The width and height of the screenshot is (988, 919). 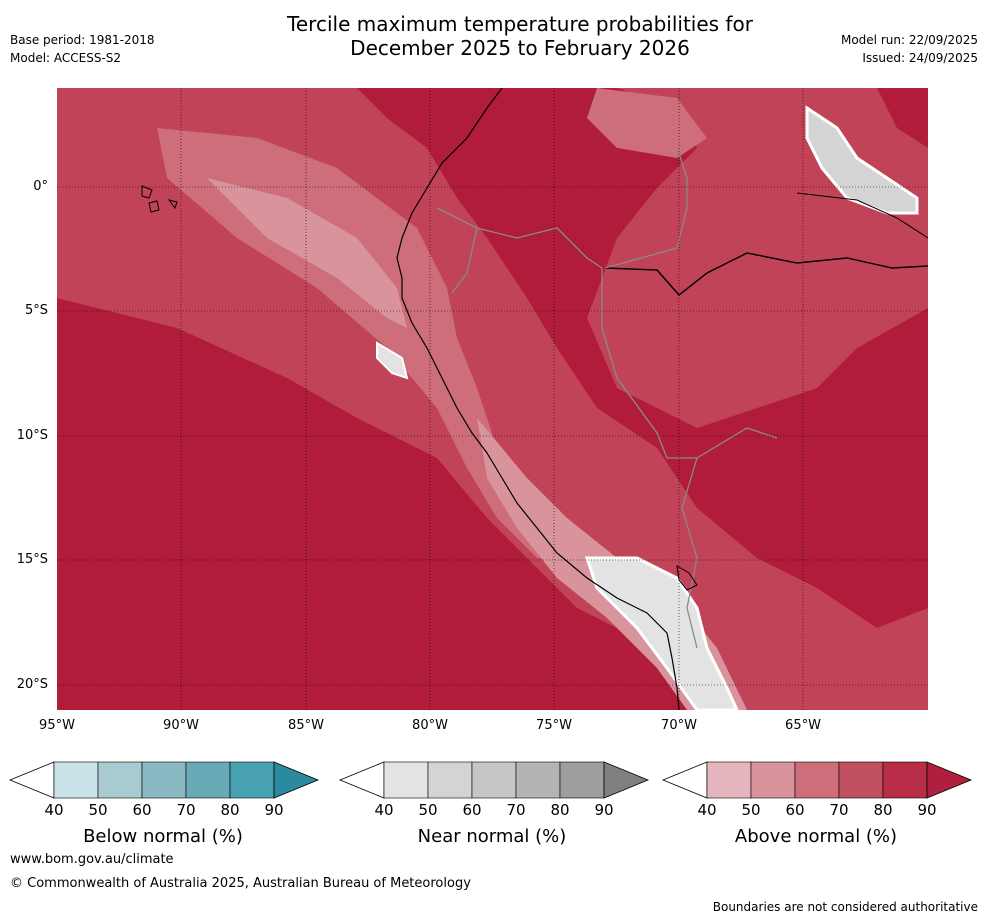 What do you see at coordinates (909, 40) in the screenshot?
I see `model-run-text: Model run: 22/09/2025` at bounding box center [909, 40].